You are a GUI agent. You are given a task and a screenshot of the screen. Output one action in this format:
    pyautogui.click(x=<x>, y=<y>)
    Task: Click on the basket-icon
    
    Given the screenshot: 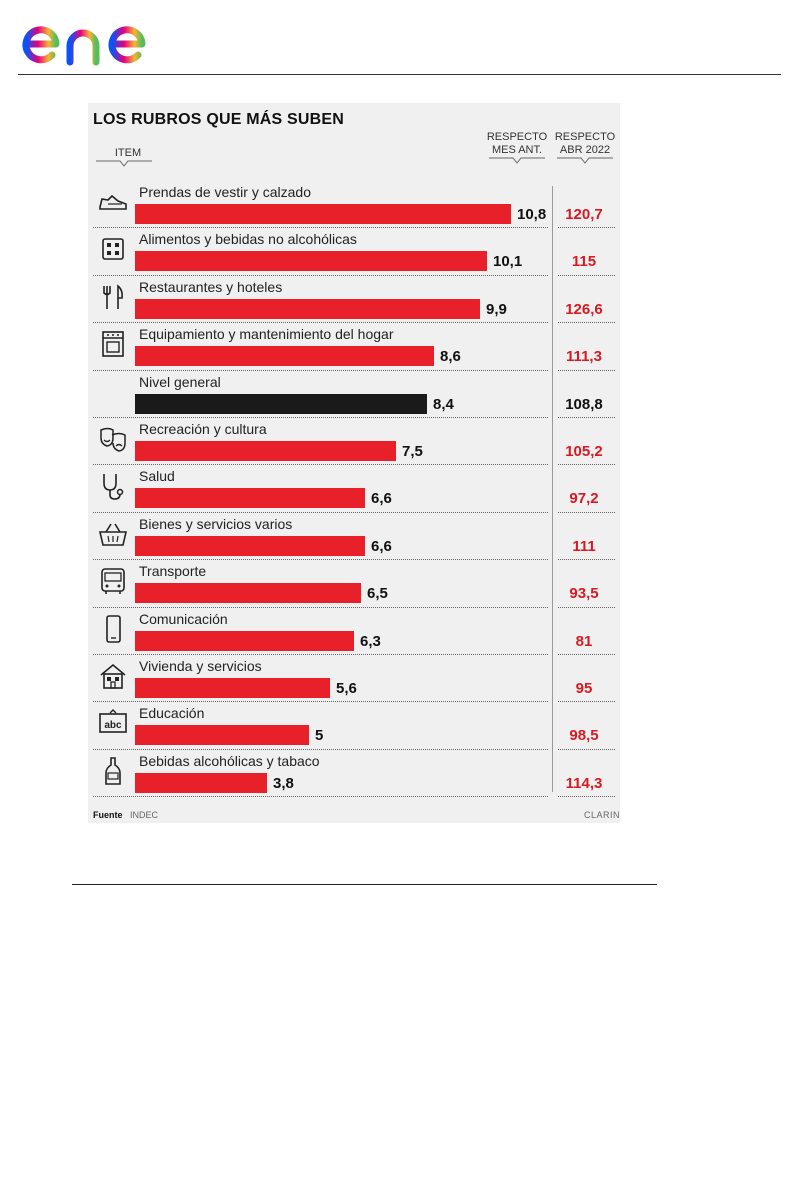 What is the action you would take?
    pyautogui.click(x=113, y=534)
    